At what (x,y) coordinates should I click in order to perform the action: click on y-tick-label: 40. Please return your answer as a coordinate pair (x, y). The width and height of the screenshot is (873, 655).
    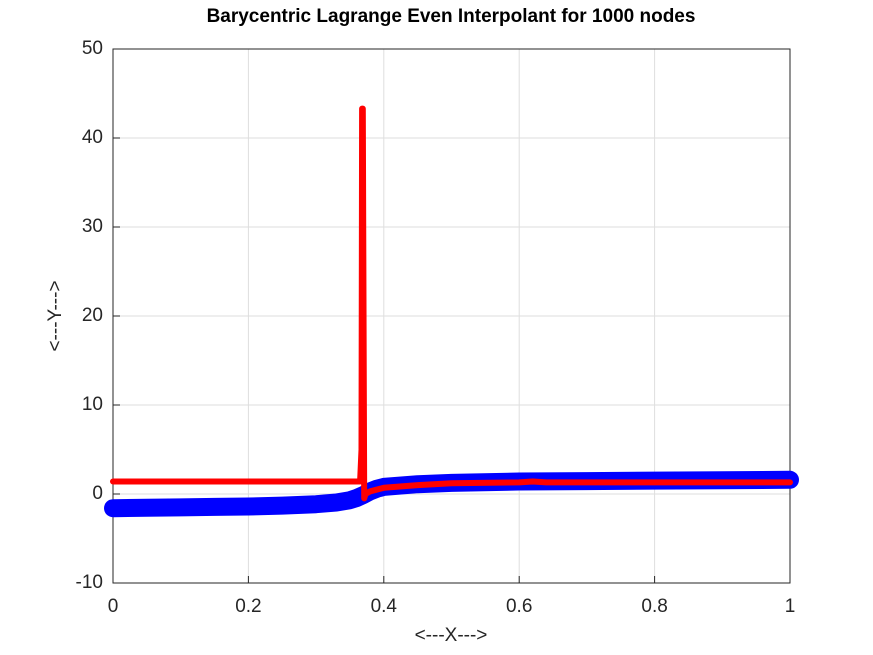
    Looking at the image, I should click on (92, 137).